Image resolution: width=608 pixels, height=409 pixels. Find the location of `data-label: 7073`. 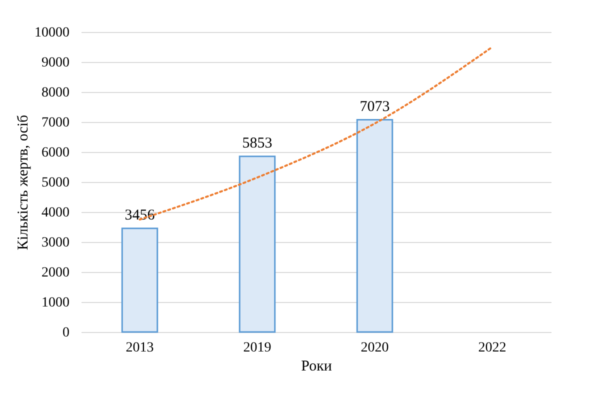

data-label: 7073 is located at coordinates (375, 106).